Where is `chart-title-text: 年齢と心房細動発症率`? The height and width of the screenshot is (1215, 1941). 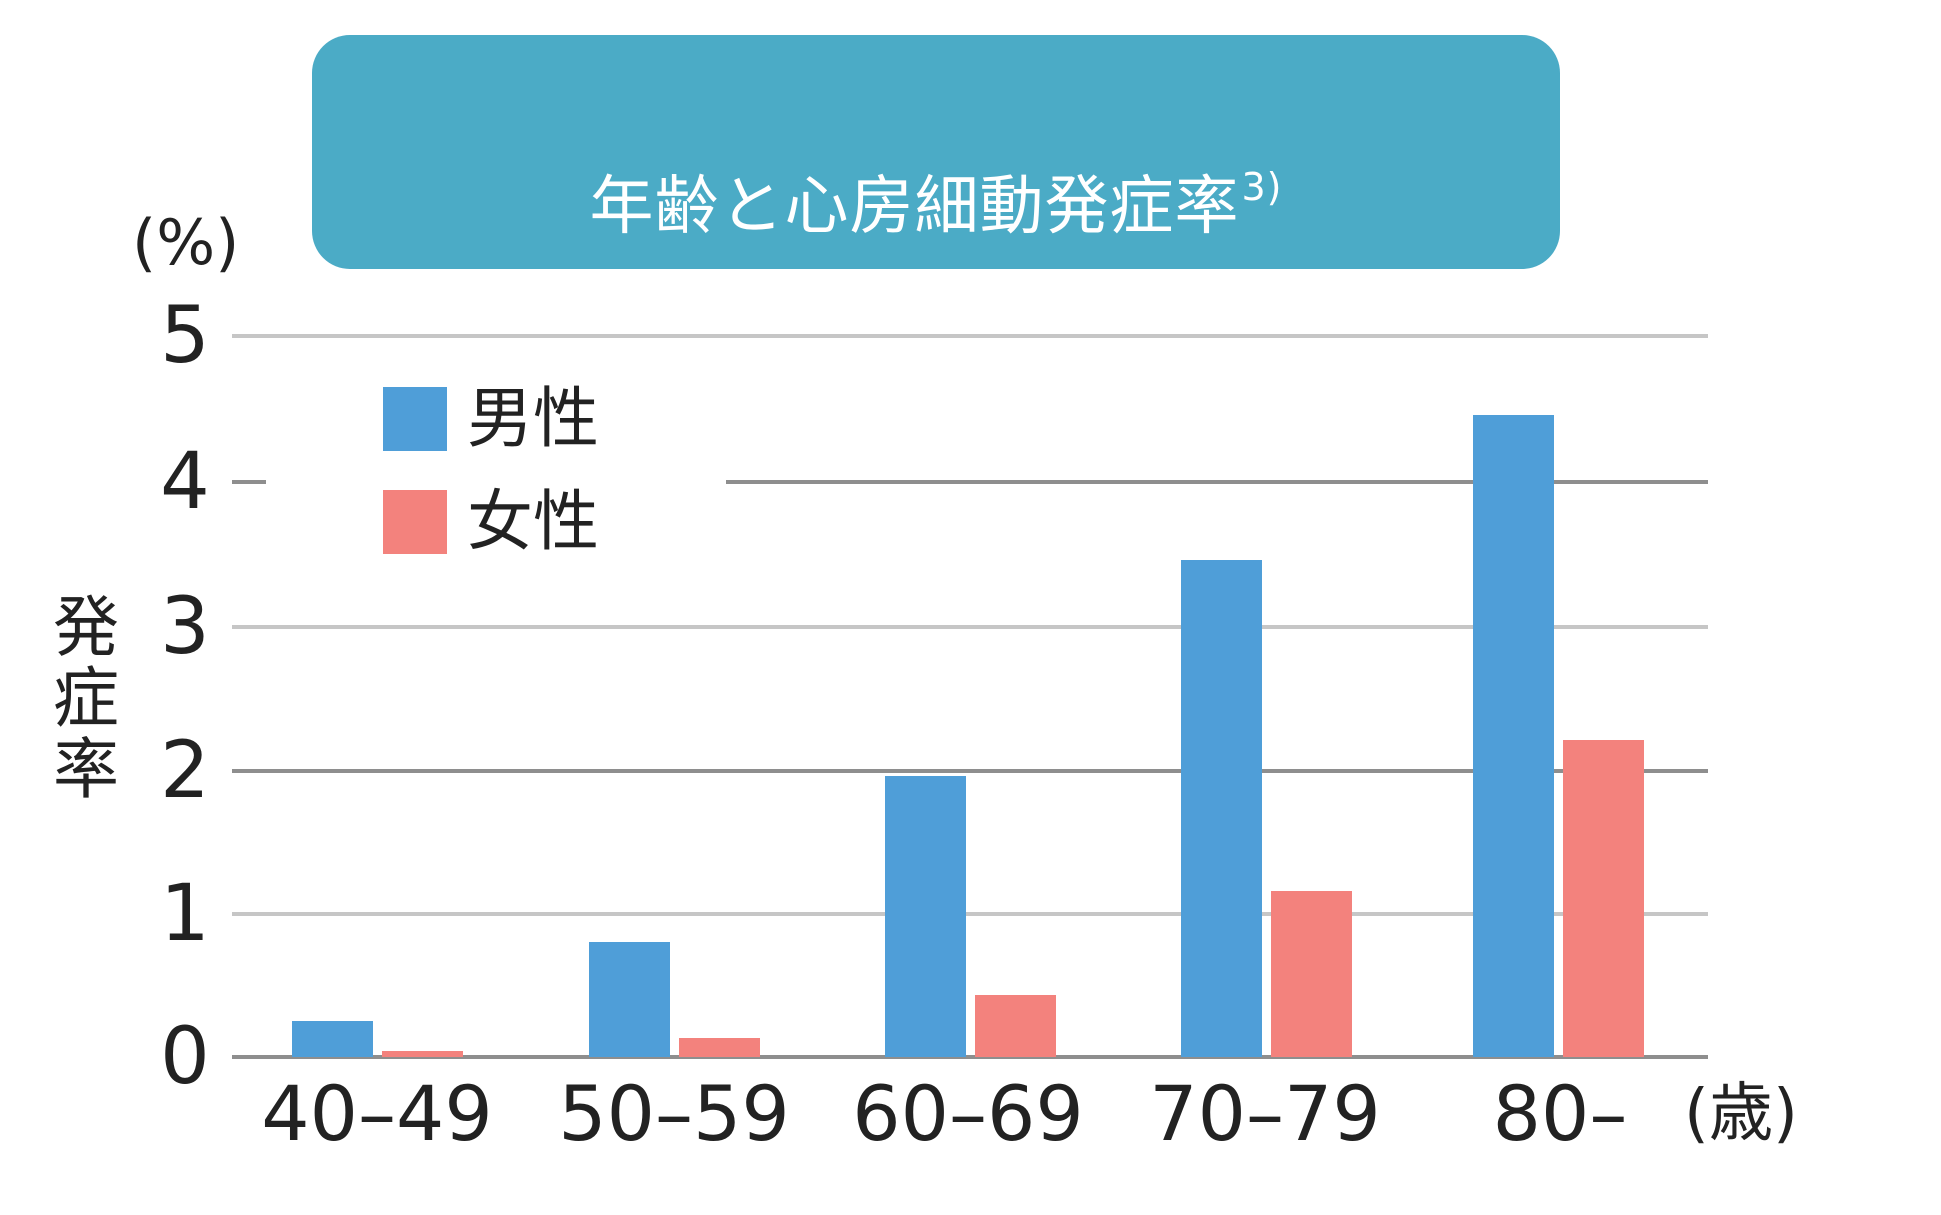 chart-title-text: 年齢と心房細動発症率 is located at coordinates (914, 207).